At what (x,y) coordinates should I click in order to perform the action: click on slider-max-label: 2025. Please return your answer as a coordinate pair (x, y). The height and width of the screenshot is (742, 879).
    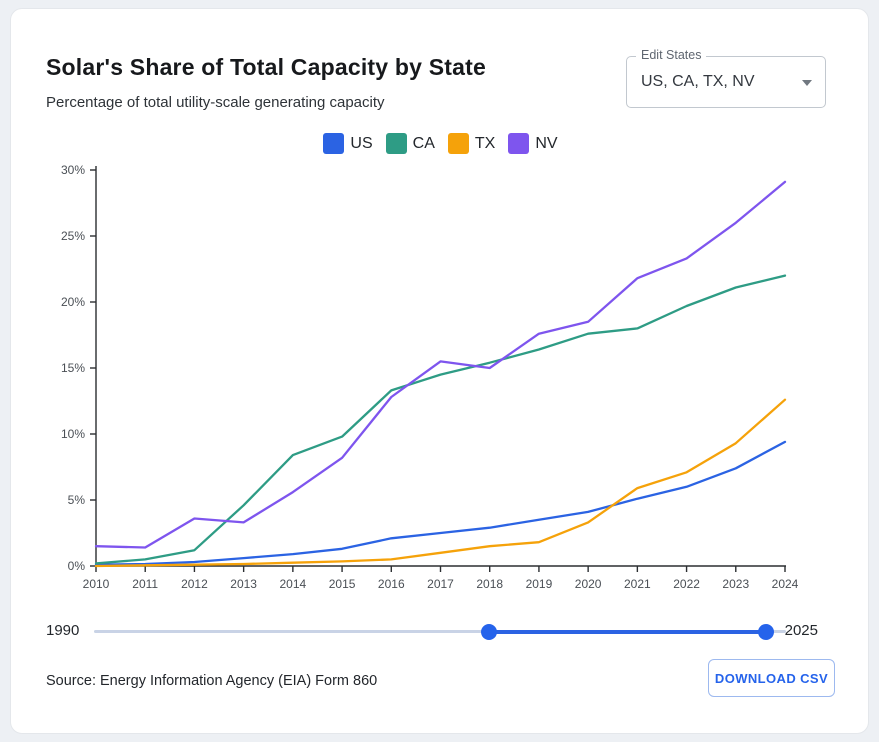
    Looking at the image, I should click on (801, 630).